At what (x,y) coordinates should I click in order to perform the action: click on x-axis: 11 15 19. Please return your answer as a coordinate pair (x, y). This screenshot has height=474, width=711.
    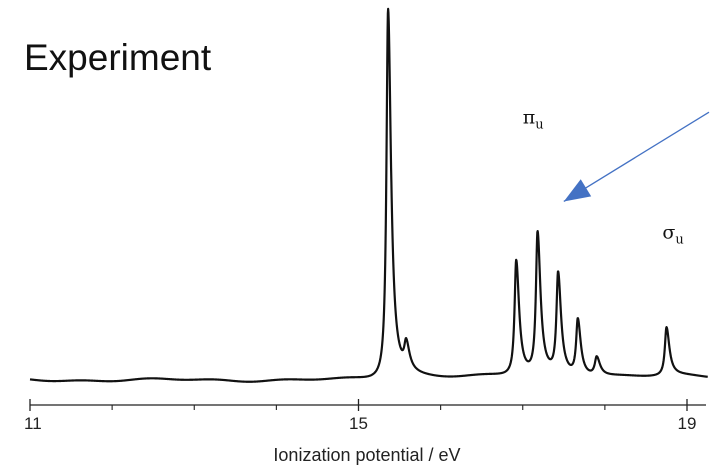
    Looking at the image, I should click on (365, 416).